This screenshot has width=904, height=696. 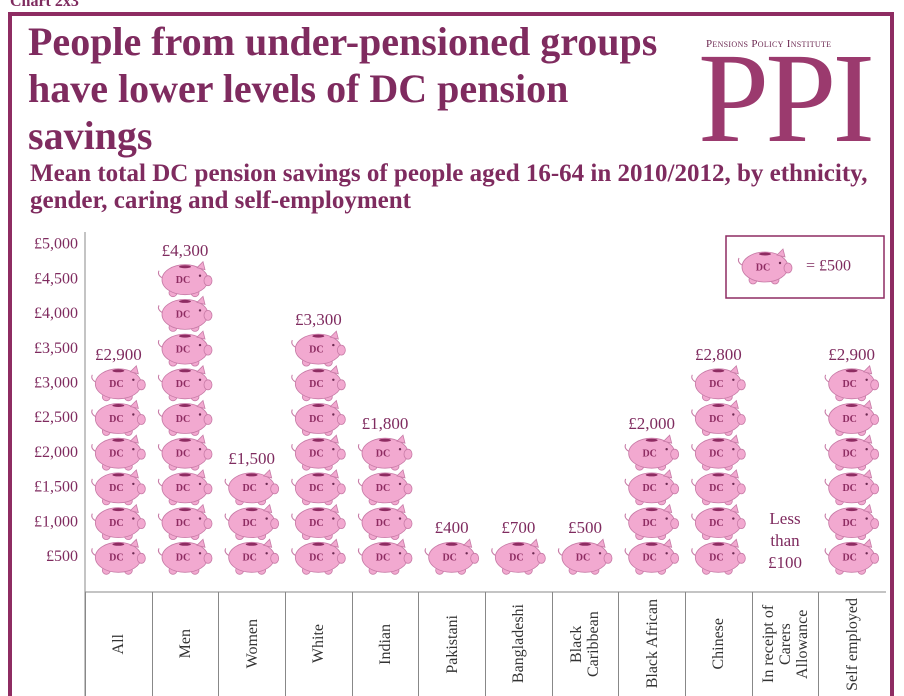 I want to click on x-tick-label: All, so click(x=119, y=644).